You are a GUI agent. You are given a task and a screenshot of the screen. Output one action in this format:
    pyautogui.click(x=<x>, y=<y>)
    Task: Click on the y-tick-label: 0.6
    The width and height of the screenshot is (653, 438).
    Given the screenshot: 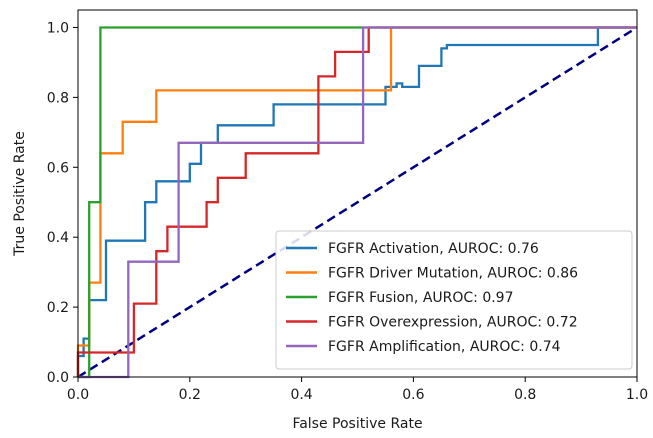 What is the action you would take?
    pyautogui.click(x=58, y=168)
    